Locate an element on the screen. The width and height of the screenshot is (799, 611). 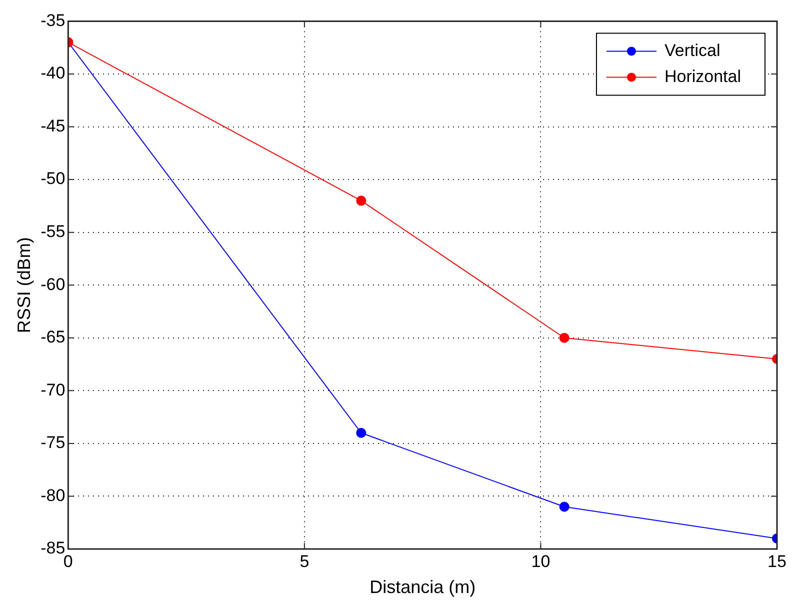
y-tick-label: -55 is located at coordinates (53, 232).